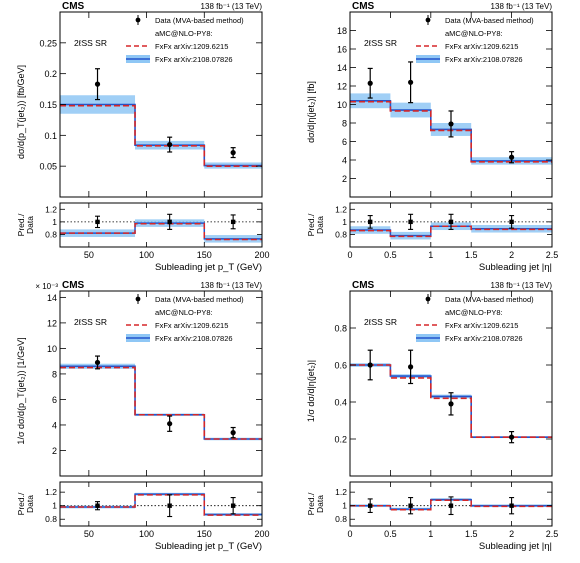 This screenshot has height=563, width=580. I want to click on y-tick-label: 0.05, so click(48, 167).